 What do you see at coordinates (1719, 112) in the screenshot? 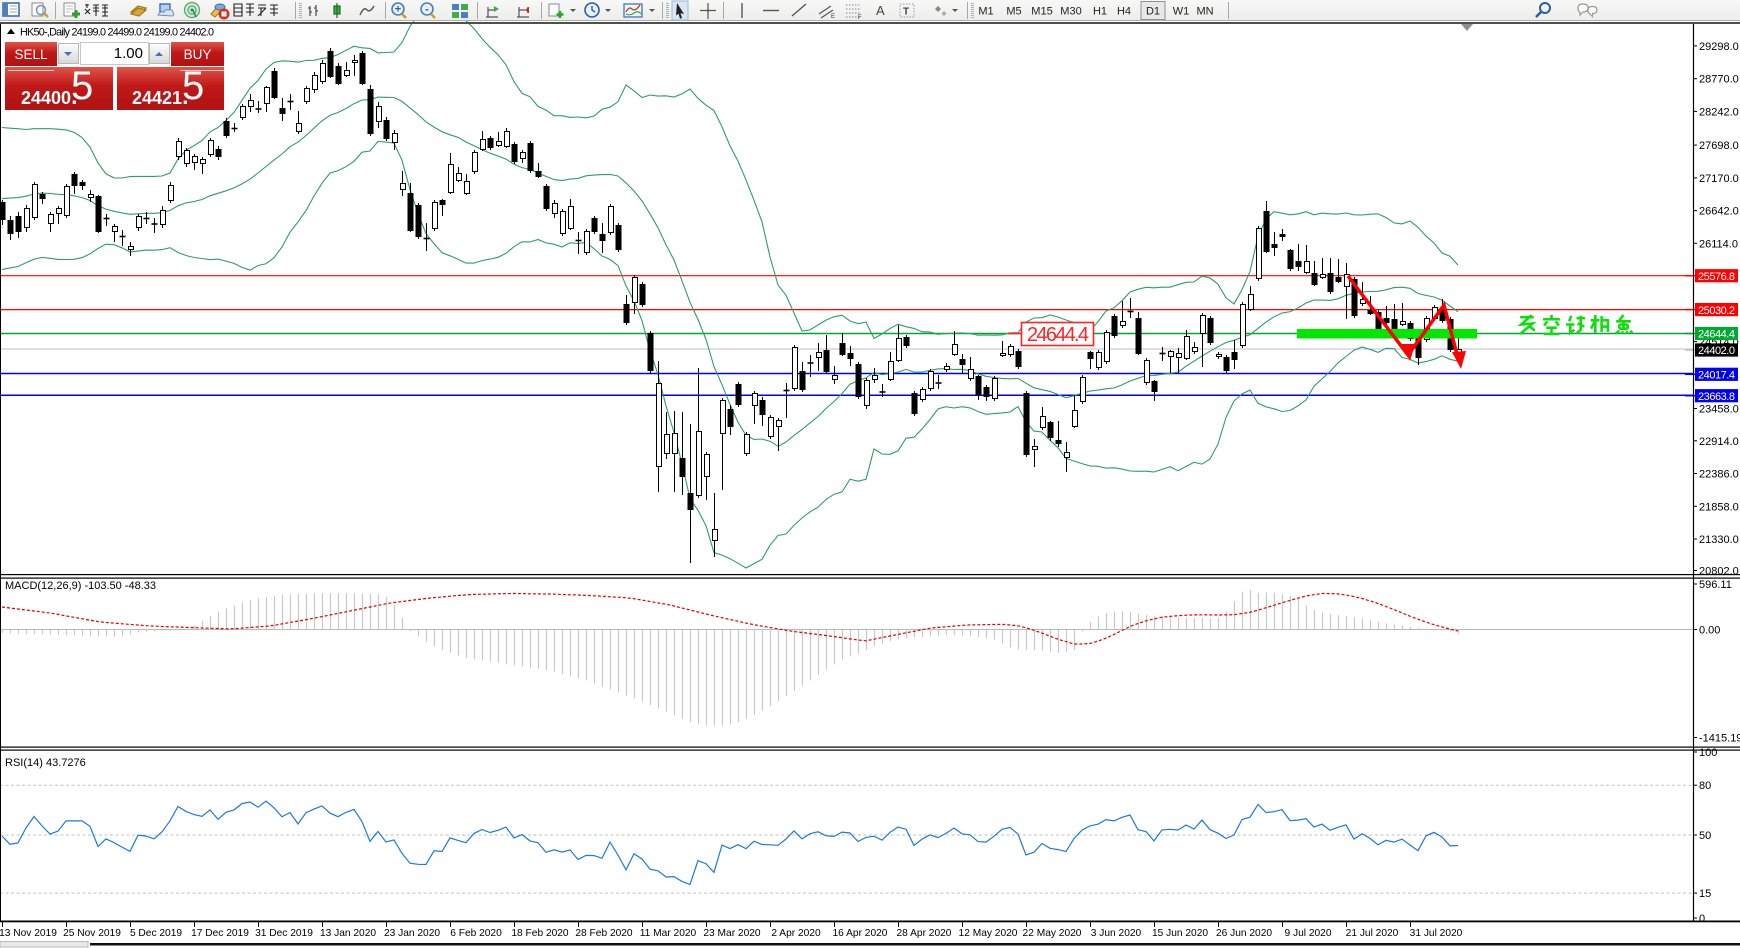
I see `svg-text: 28242.0` at bounding box center [1719, 112].